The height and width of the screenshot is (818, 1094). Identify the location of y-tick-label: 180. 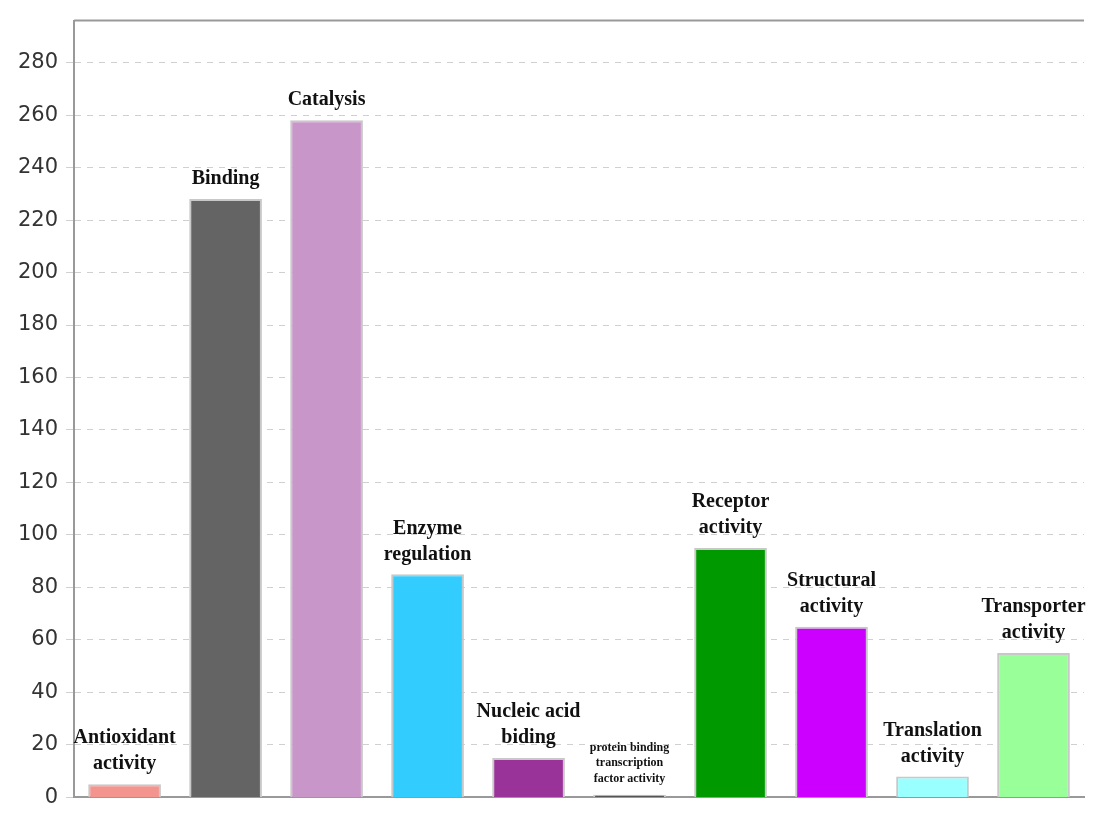
(38, 323).